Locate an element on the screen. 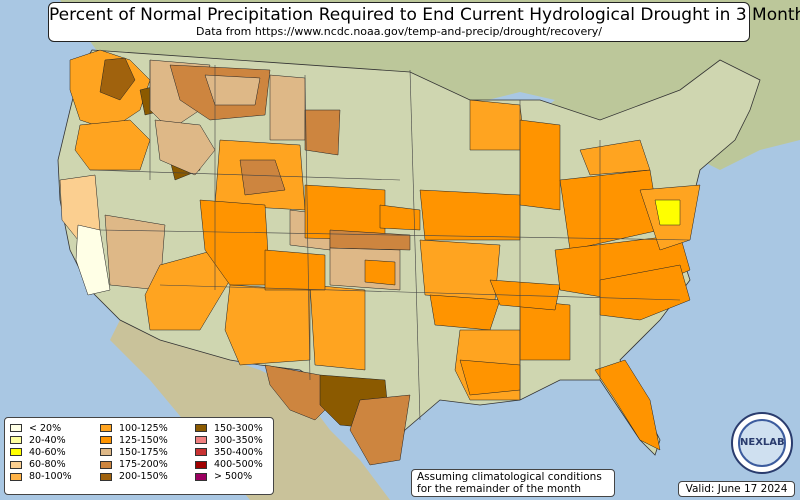 This screenshot has width=800, height=500. legend-item: > 500% is located at coordinates (229, 477).